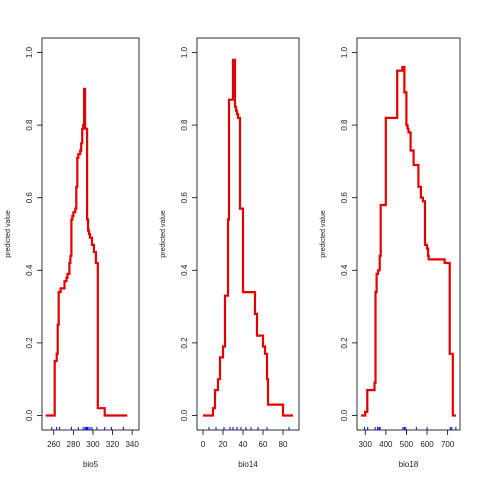 This screenshot has width=480, height=480. Describe the element at coordinates (263, 444) in the screenshot. I see `x-tick-label: 60` at that location.